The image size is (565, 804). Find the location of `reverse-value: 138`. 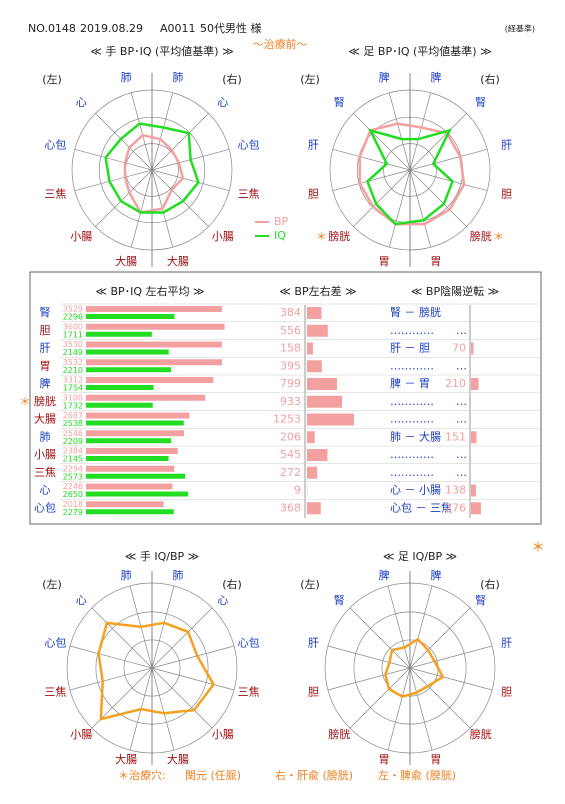

reverse-value: 138 is located at coordinates (455, 490).